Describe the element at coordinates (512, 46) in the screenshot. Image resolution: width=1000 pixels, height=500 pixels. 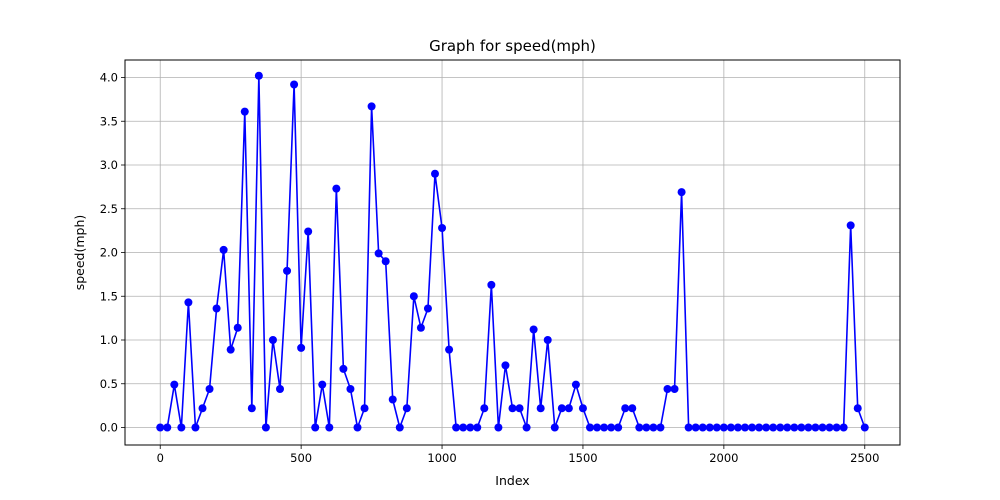
I see `chart-title: Graph for speed(mph)` at that location.